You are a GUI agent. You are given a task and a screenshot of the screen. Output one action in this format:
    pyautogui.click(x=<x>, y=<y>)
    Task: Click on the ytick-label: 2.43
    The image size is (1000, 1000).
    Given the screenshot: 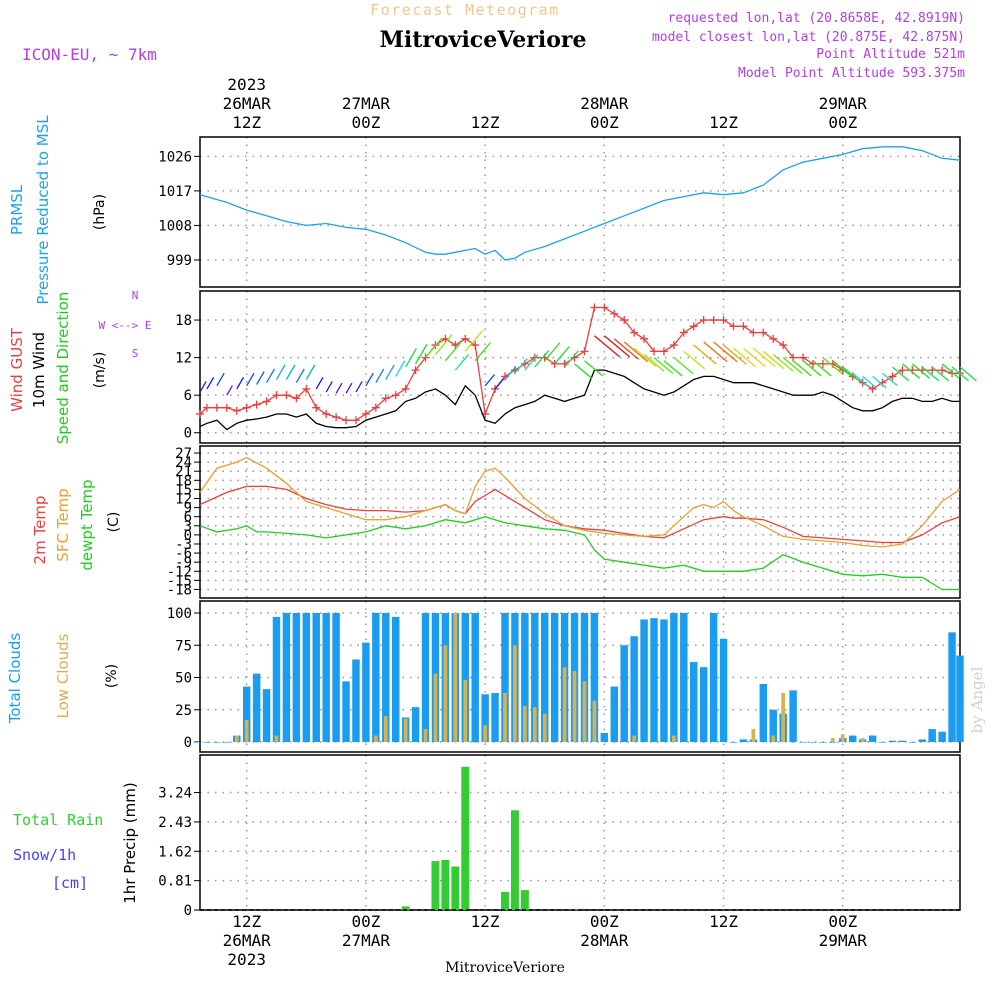 What is the action you would take?
    pyautogui.click(x=175, y=823)
    